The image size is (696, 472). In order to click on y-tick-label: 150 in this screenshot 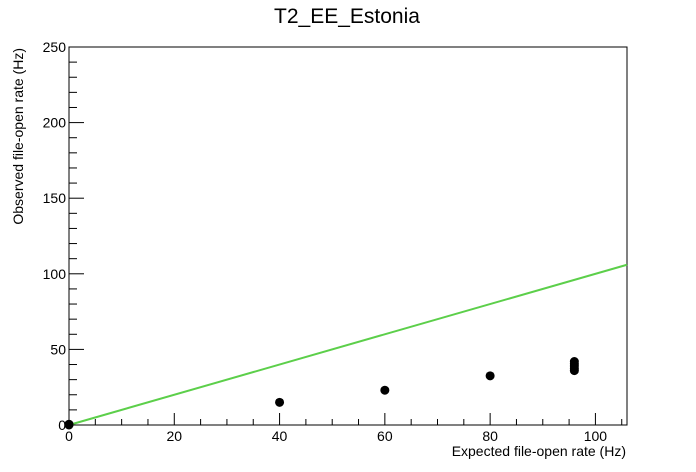, I will do `click(55, 198)`.